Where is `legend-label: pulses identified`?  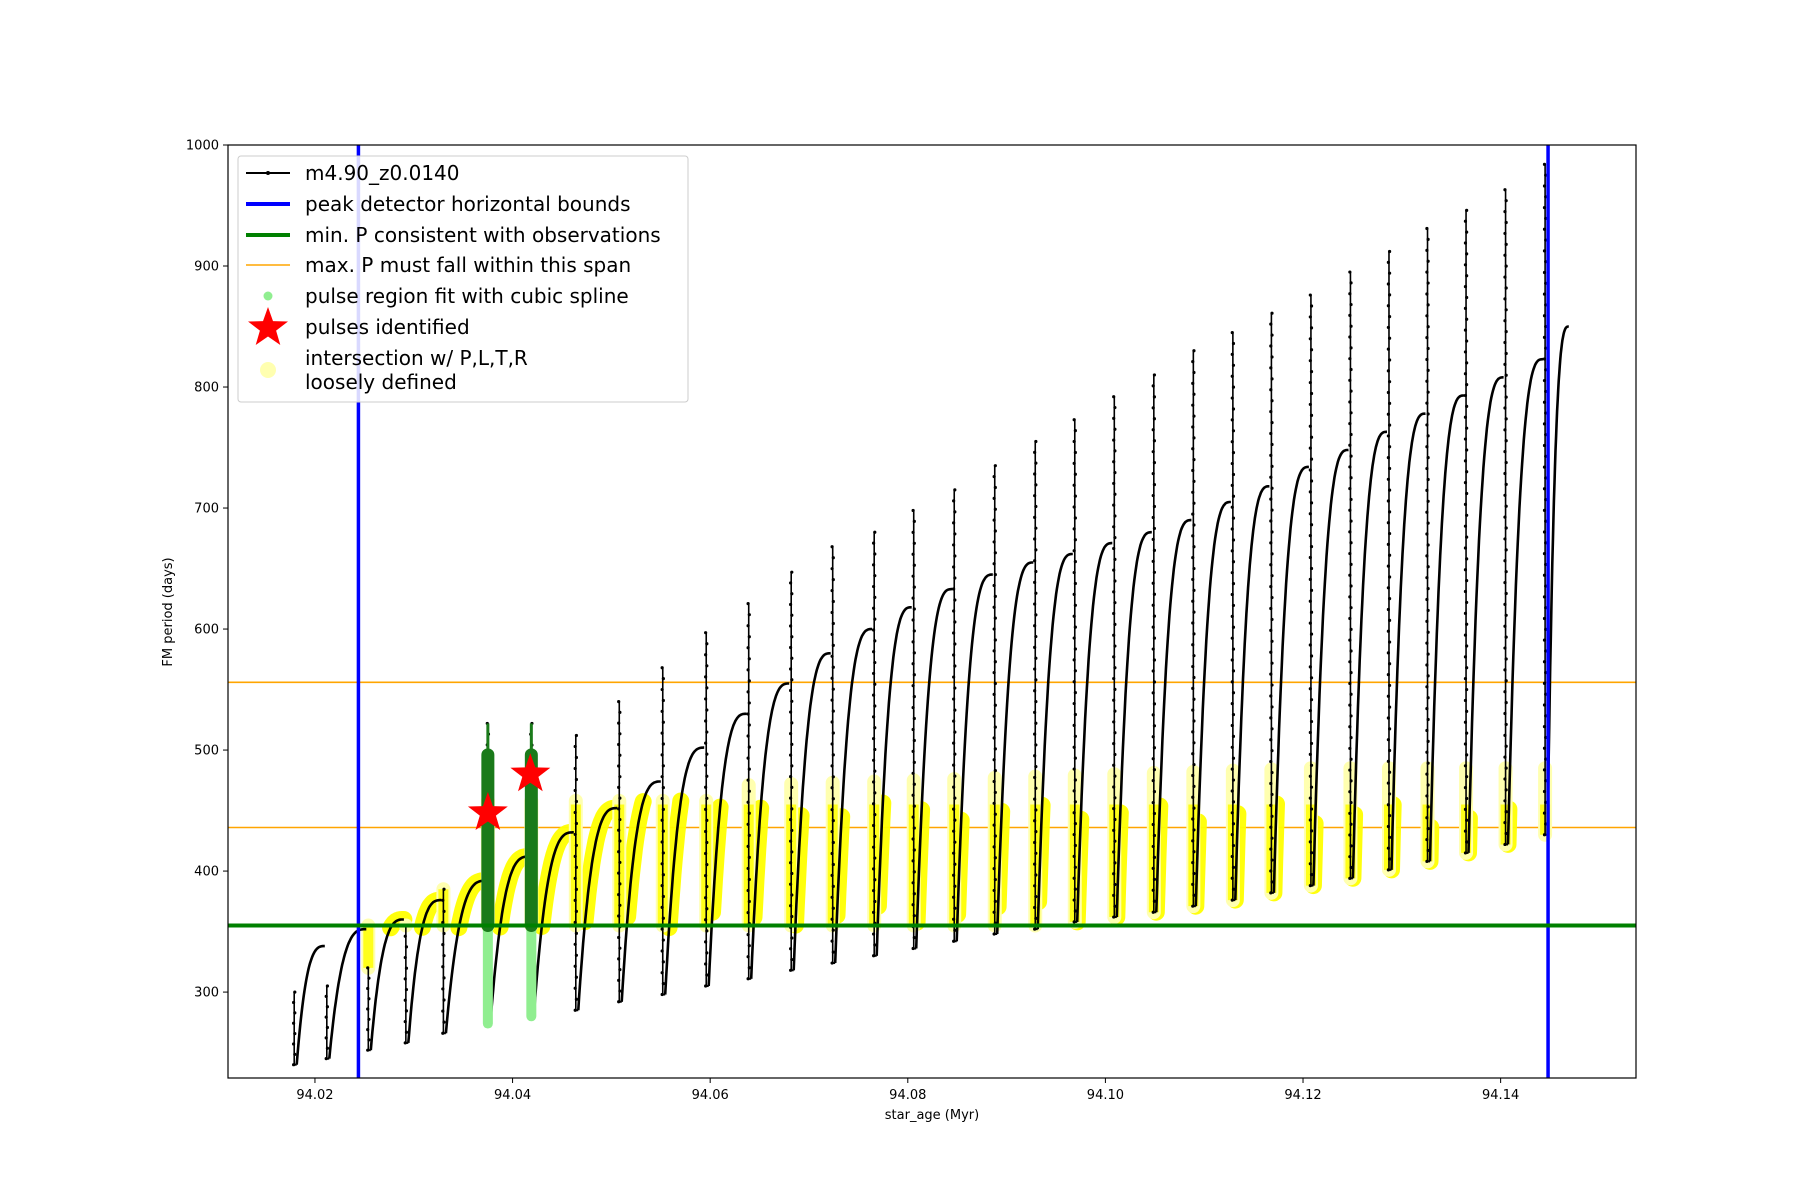 legend-label: pulses identified is located at coordinates (387, 327).